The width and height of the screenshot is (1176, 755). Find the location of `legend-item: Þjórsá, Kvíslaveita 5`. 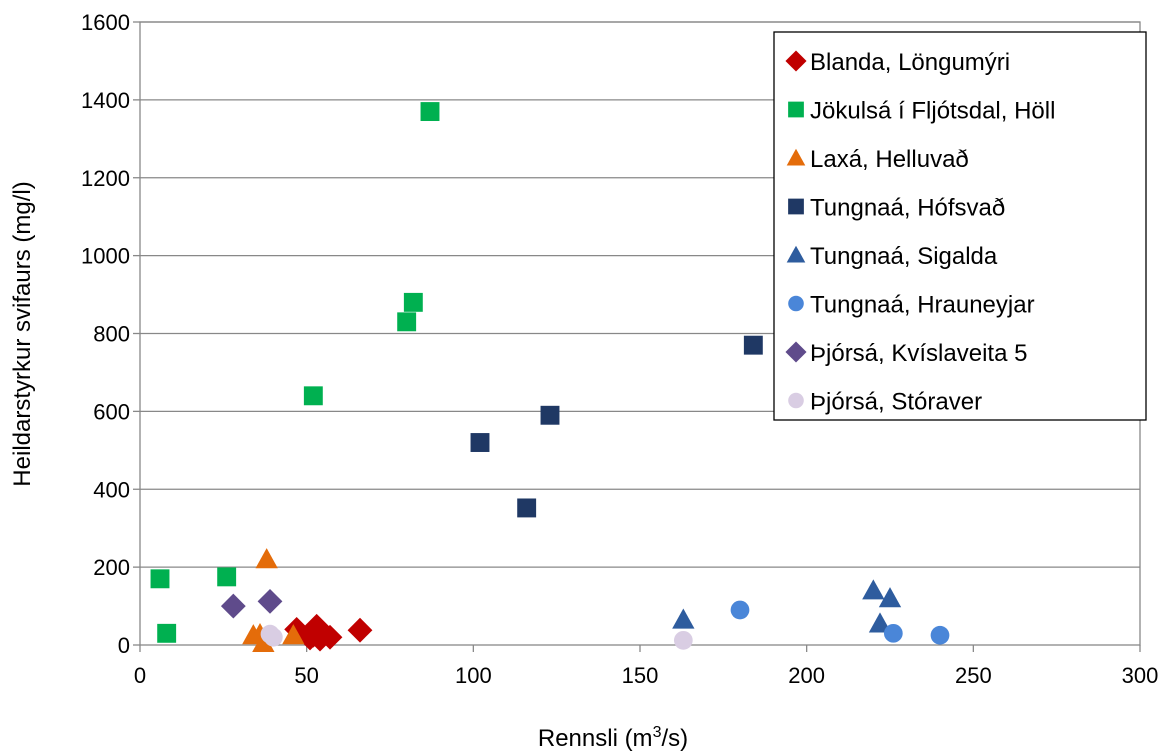

legend-item: Þjórsá, Kvíslaveita 5 is located at coordinates (906, 353).